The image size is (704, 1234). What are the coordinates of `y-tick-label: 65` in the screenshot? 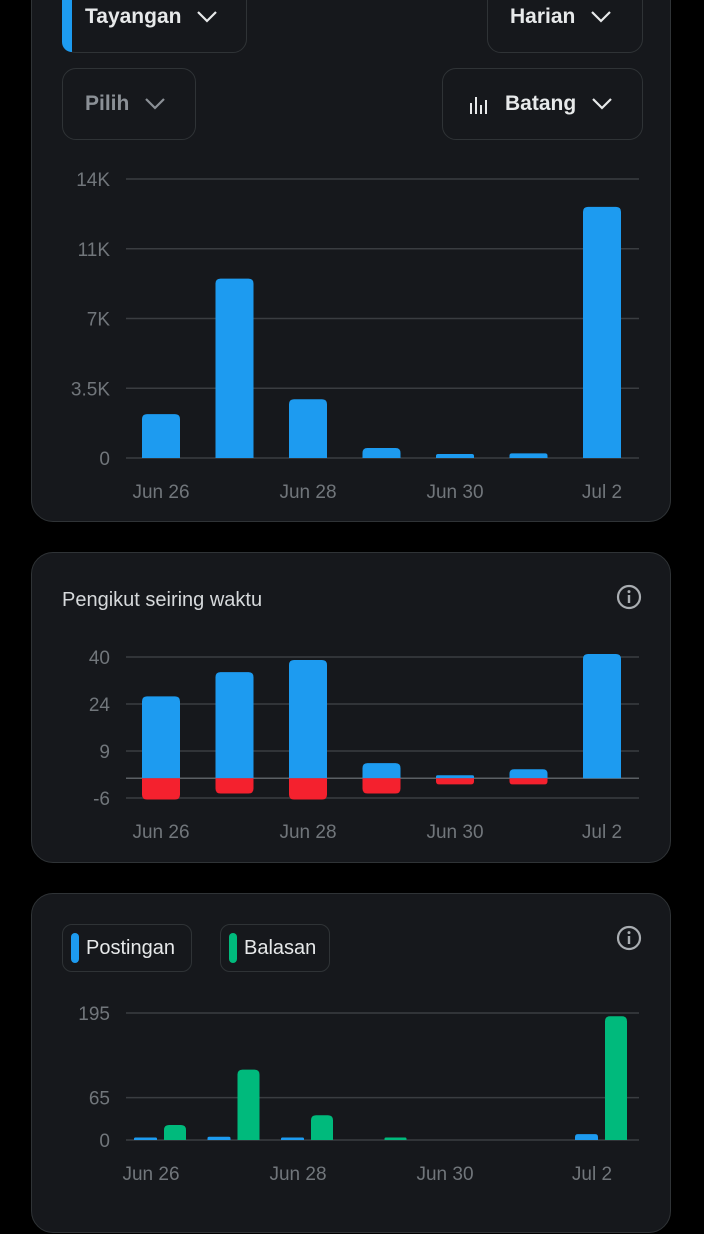 It's located at (99, 1099).